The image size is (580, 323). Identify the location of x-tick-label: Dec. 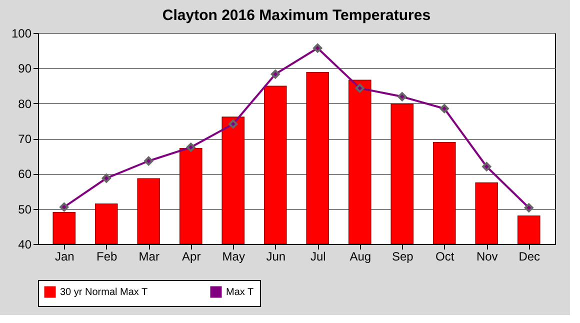
(529, 257).